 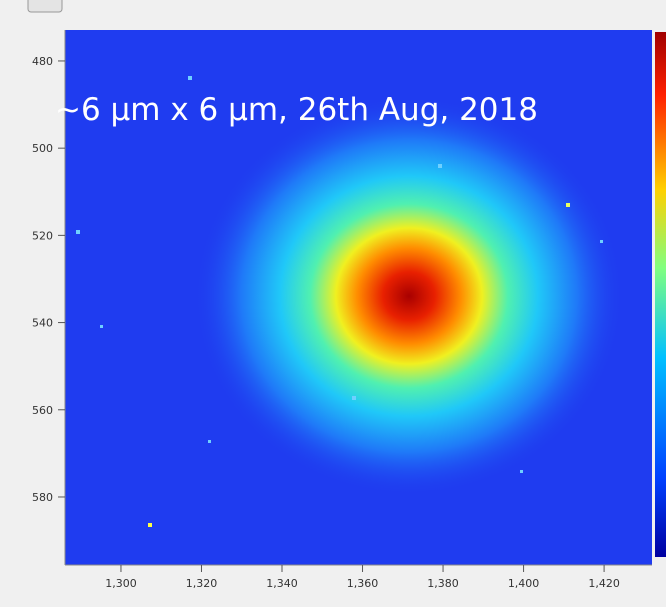 I want to click on x-tick-label: 1,340, so click(x=282, y=583).